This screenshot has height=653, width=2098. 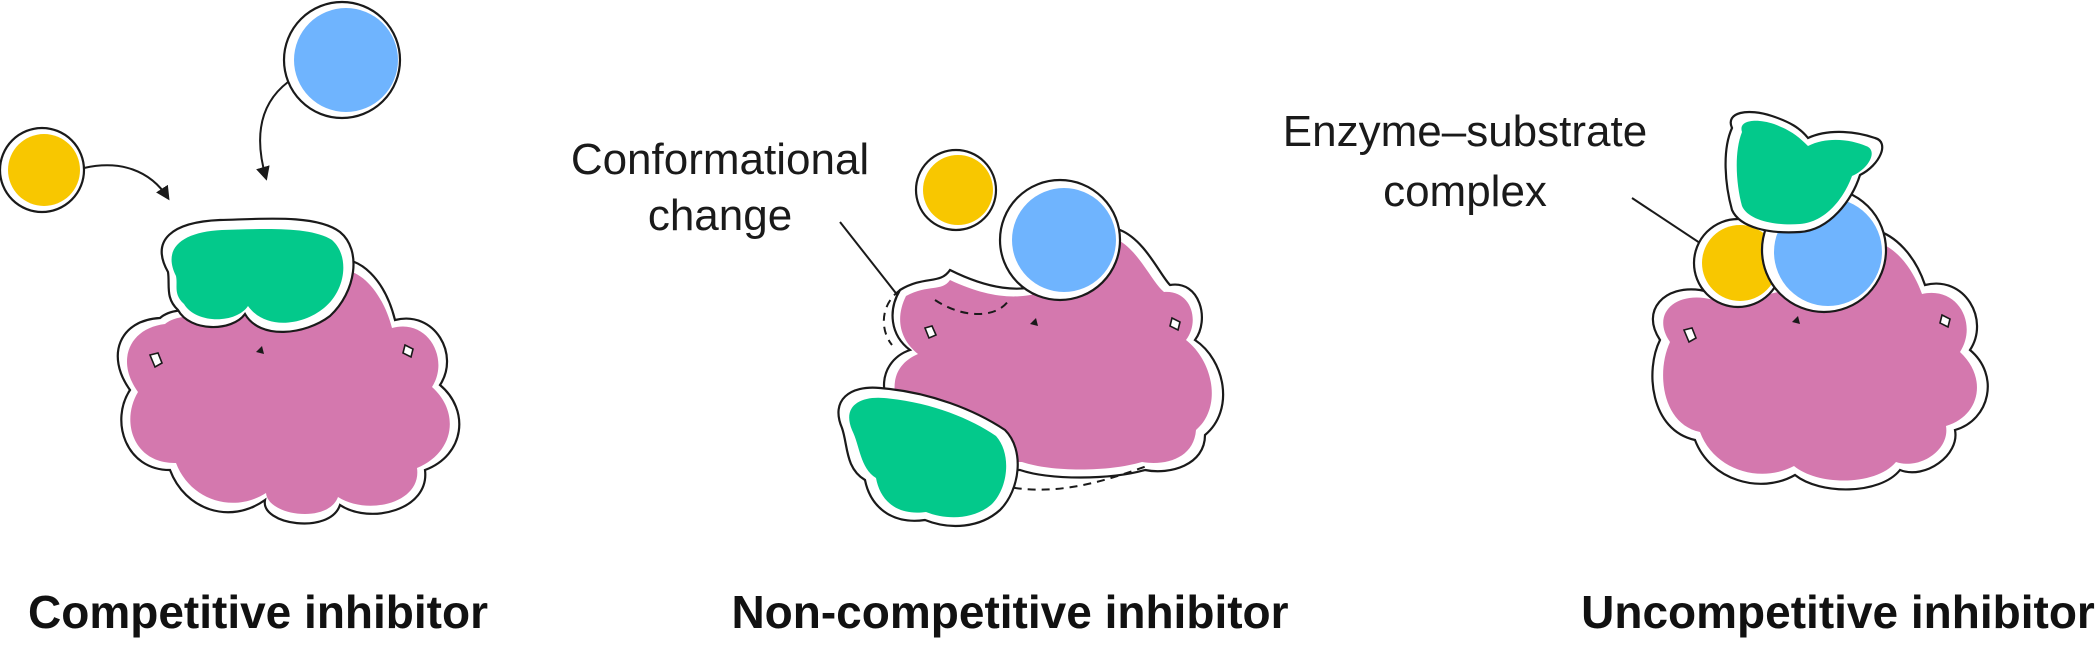 What do you see at coordinates (873, 264) in the screenshot?
I see `annotation-pointer` at bounding box center [873, 264].